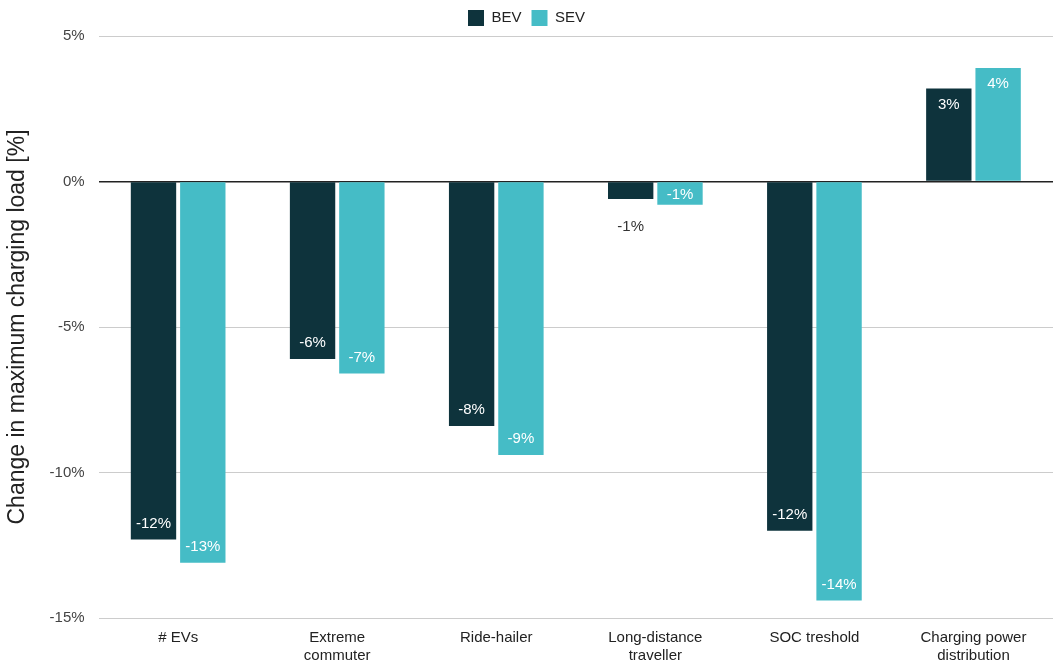 The height and width of the screenshot is (668, 1063). What do you see at coordinates (73, 35) in the screenshot?
I see `y-tick-label: 5%` at bounding box center [73, 35].